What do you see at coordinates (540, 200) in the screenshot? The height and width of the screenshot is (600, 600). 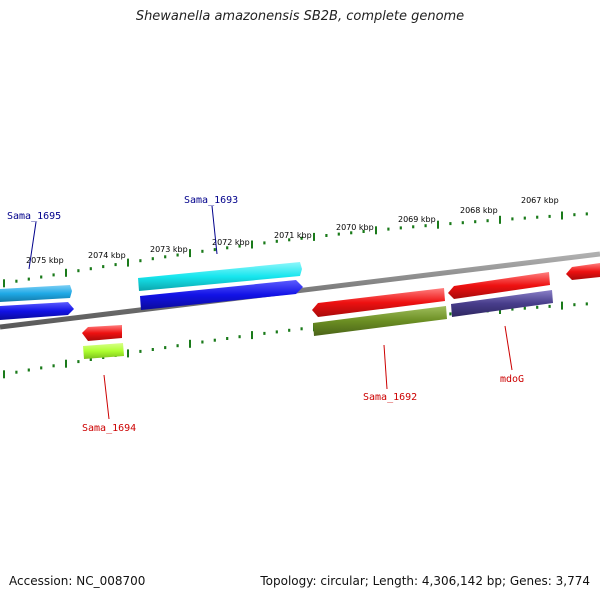 I see `tick-label-2067: 2067 kbp` at bounding box center [540, 200].